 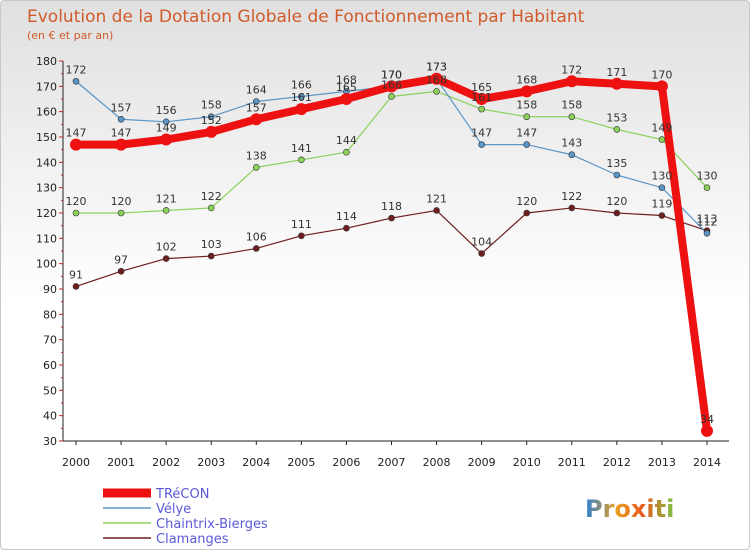 I want to click on y-tick-label: 170, so click(x=46, y=86).